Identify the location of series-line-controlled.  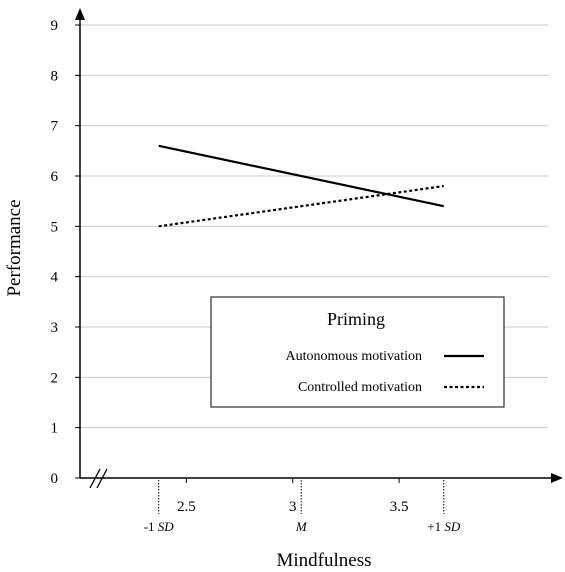
(301, 206).